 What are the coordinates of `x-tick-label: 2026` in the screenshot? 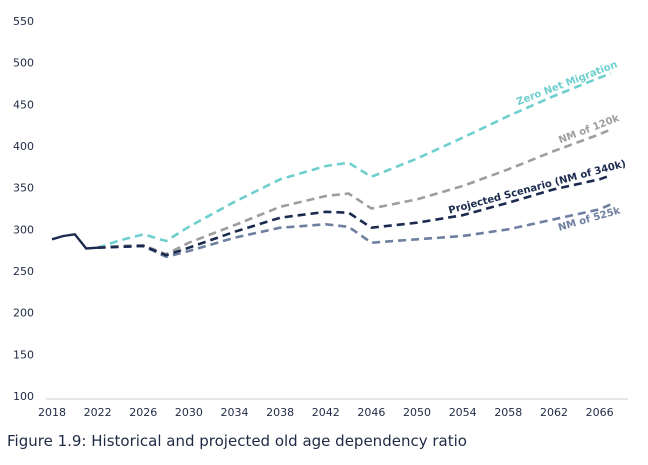 It's located at (143, 412).